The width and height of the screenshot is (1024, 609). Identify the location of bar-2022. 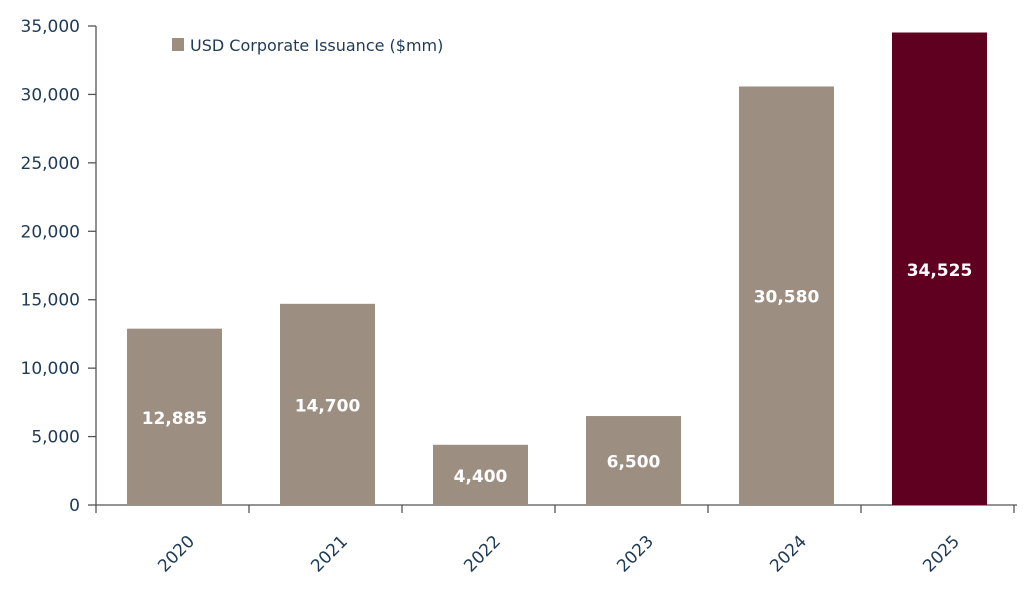
(480, 474).